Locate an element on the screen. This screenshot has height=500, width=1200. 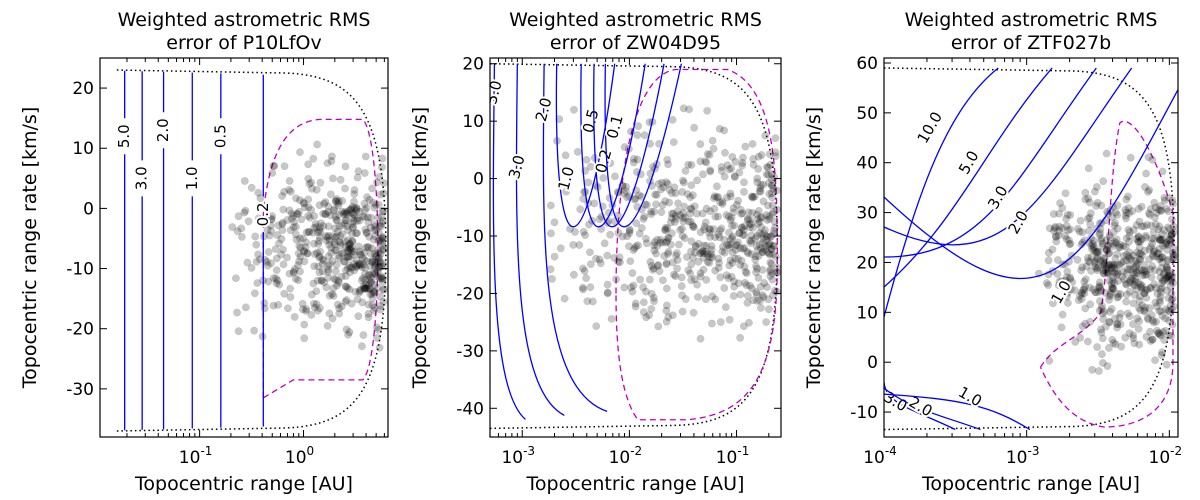
x-tick-label: 10-1 is located at coordinates (733, 456).